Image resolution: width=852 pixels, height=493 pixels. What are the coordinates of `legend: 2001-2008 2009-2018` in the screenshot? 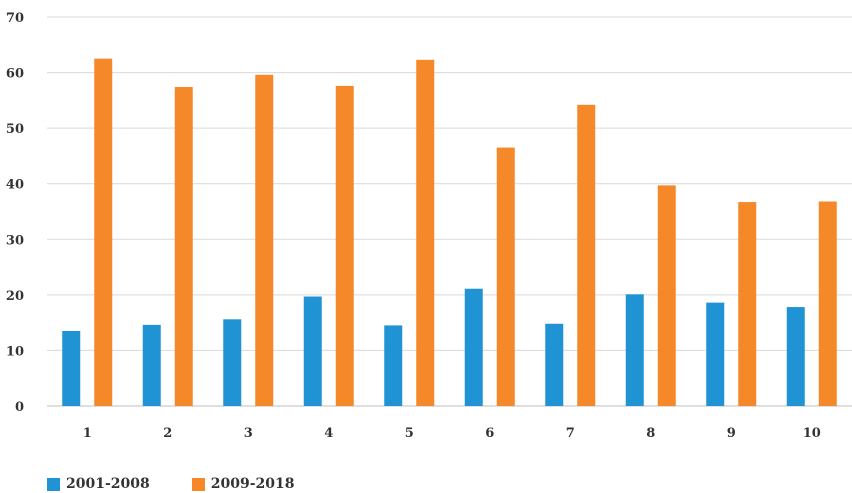 It's located at (192, 484).